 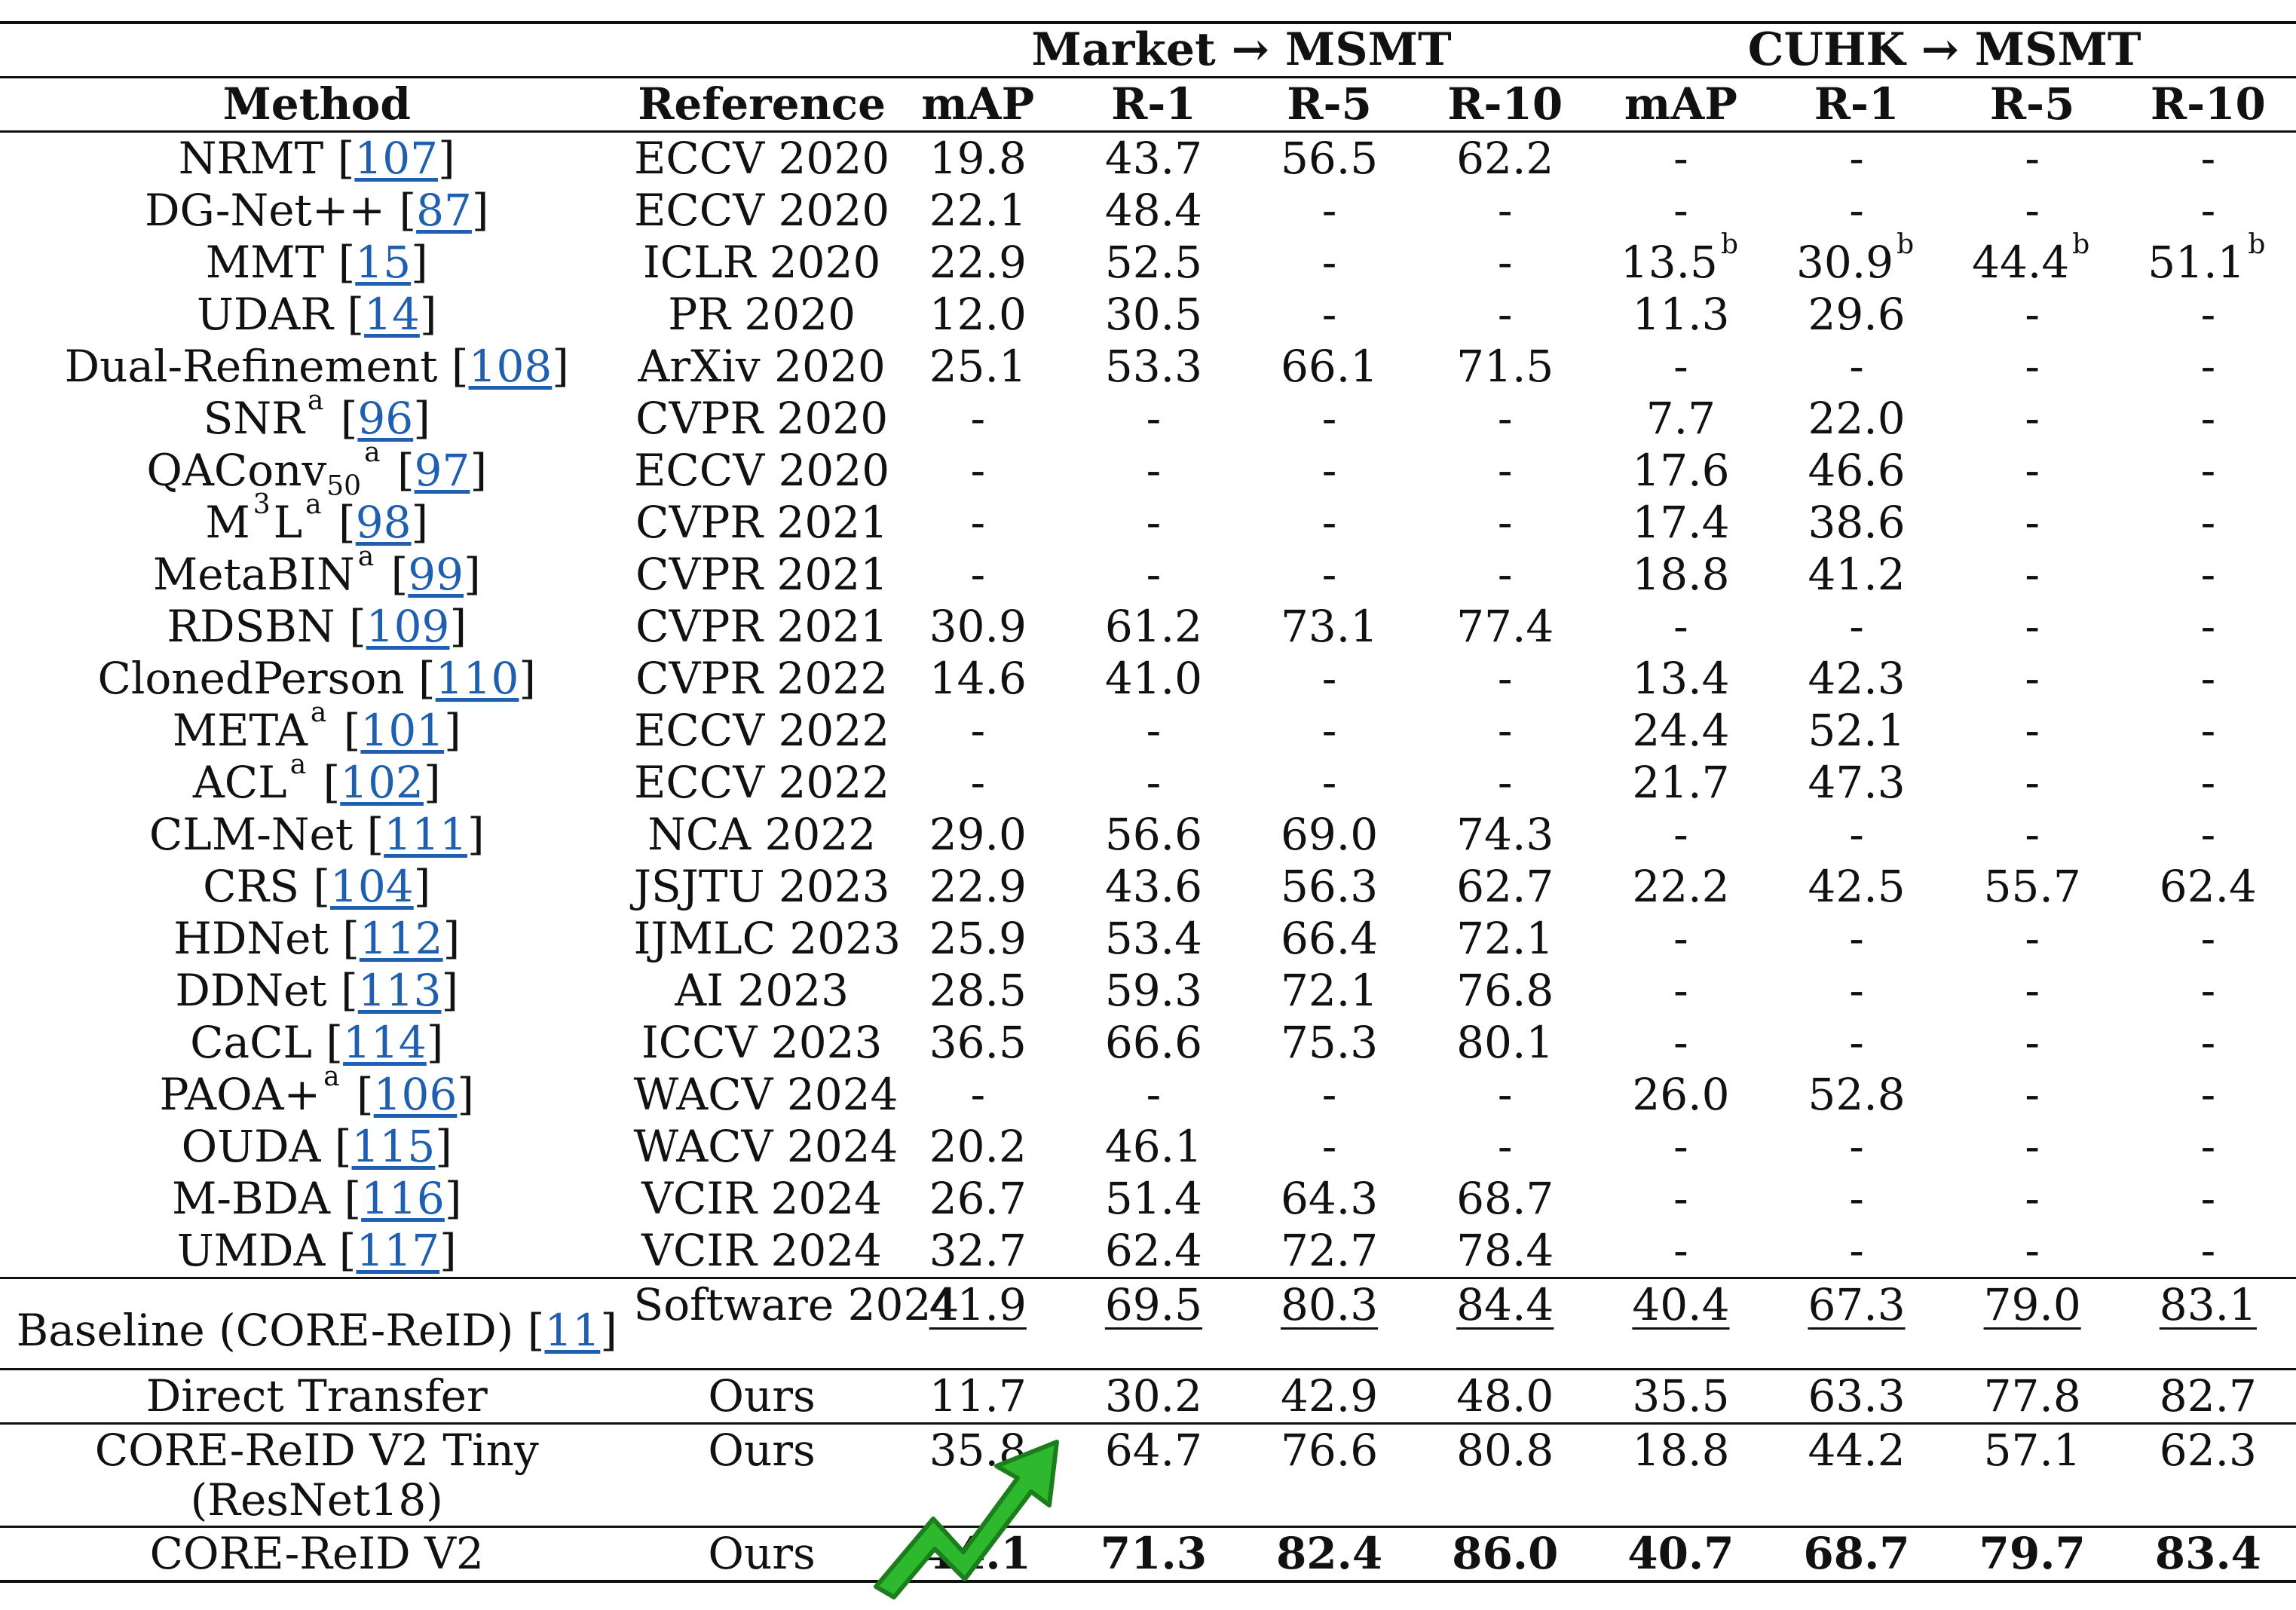 What do you see at coordinates (2032, 1474) in the screenshot?
I see `value-cell: 57.1` at bounding box center [2032, 1474].